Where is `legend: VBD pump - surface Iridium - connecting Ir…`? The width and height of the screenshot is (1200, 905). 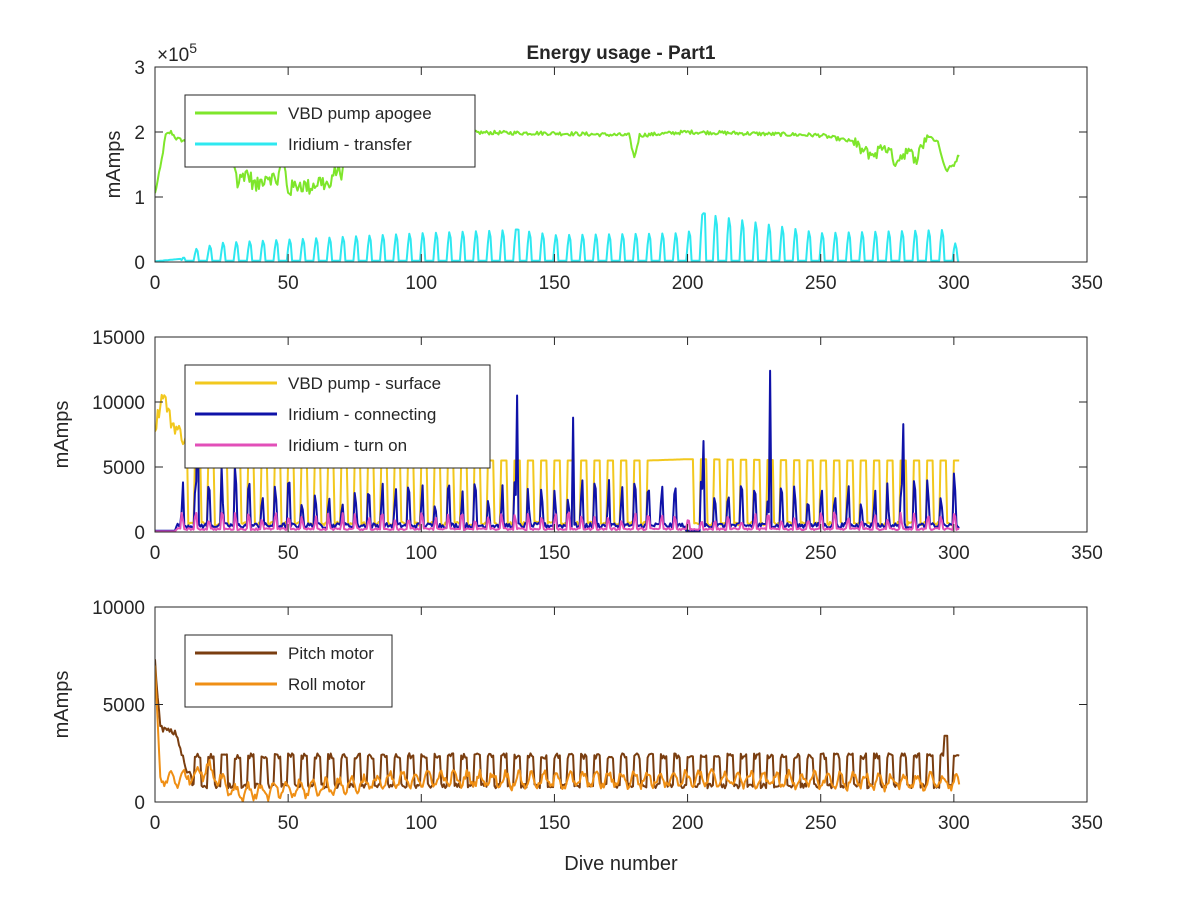
legend: VBD pump - surface Iridium - connecting Ir… is located at coordinates (337, 416).